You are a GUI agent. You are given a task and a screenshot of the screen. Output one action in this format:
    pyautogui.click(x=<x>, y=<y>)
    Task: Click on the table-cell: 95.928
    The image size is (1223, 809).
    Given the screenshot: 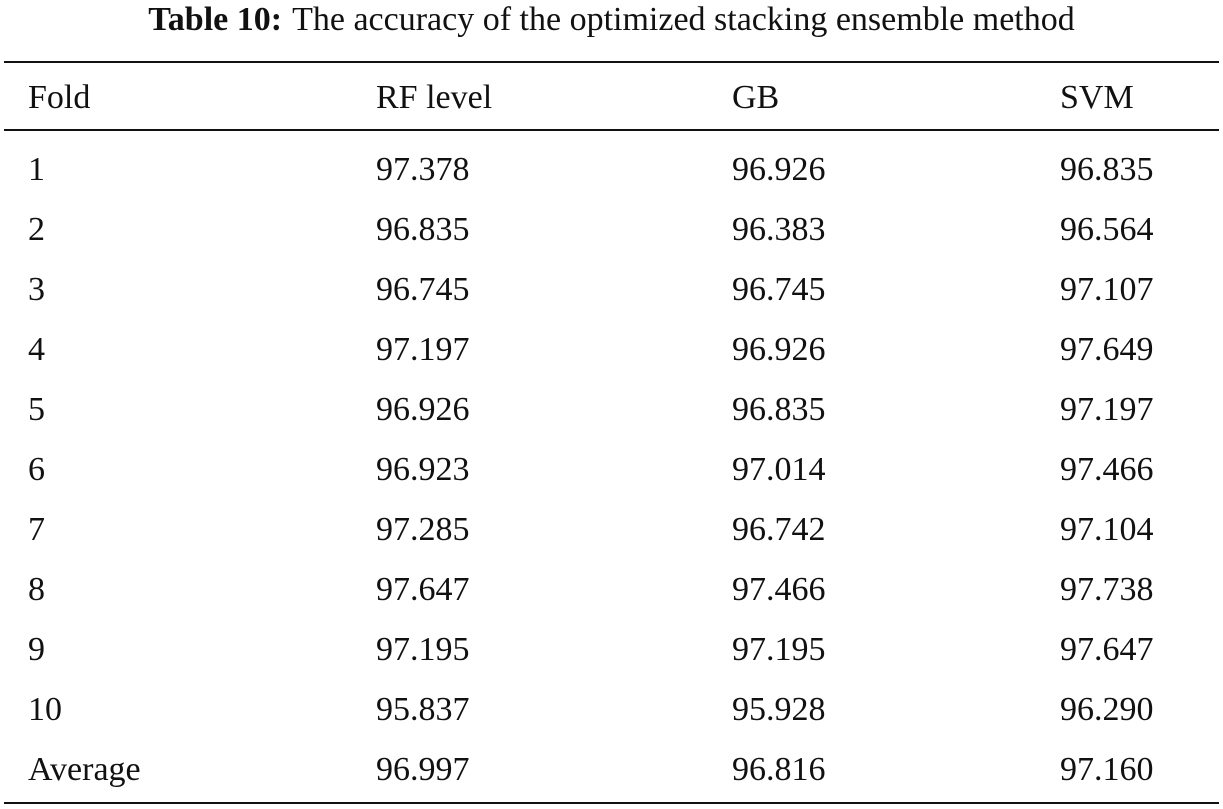 What is the action you would take?
    pyautogui.click(x=779, y=709)
    